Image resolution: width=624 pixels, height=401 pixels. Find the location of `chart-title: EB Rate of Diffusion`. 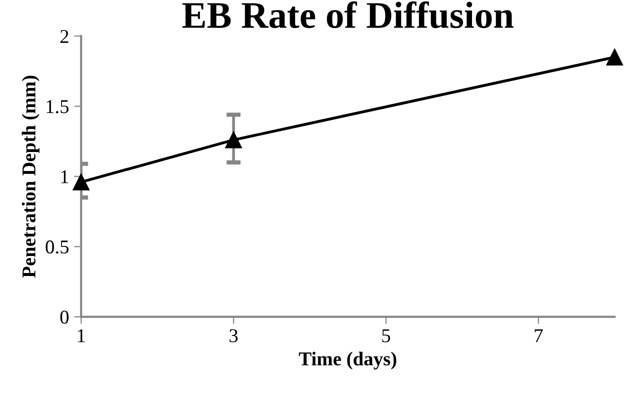

chart-title: EB Rate of Diffusion is located at coordinates (348, 14).